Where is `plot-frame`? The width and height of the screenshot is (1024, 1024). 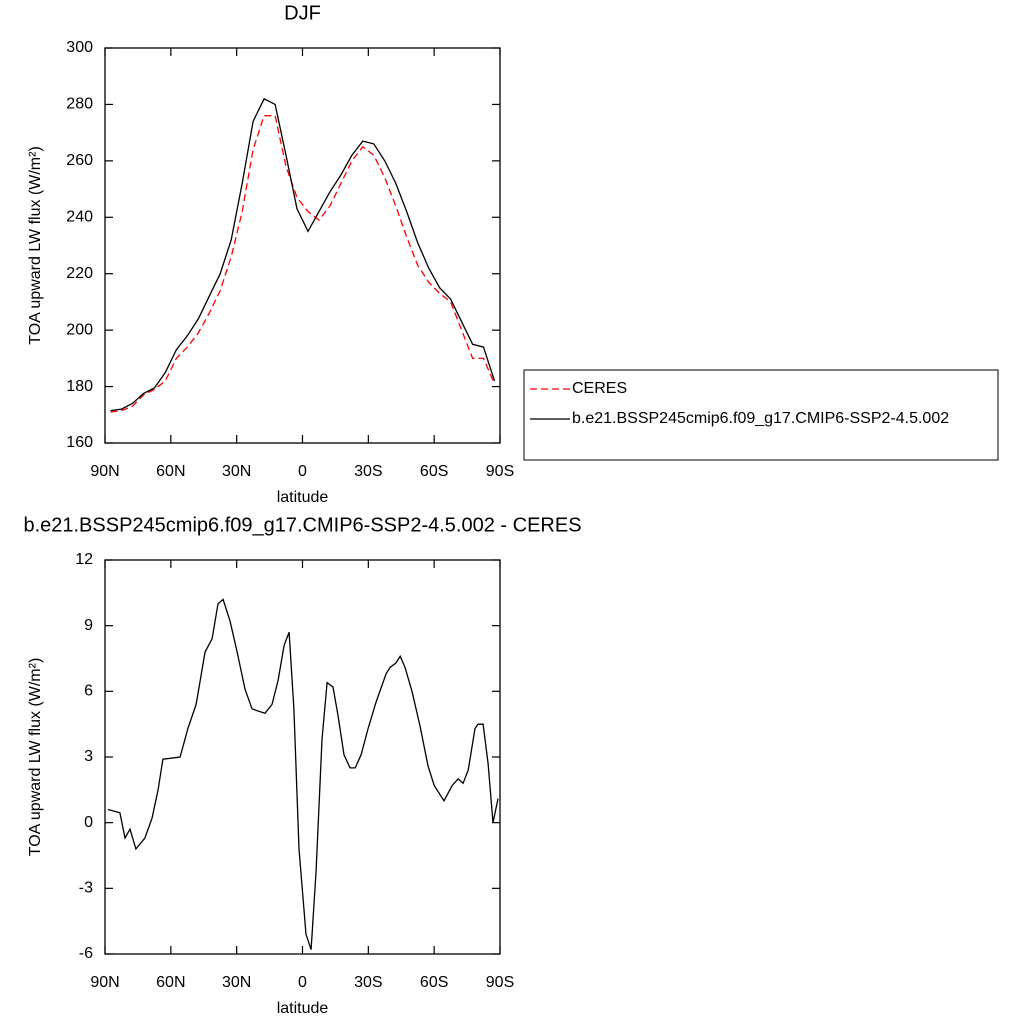 plot-frame is located at coordinates (302, 757).